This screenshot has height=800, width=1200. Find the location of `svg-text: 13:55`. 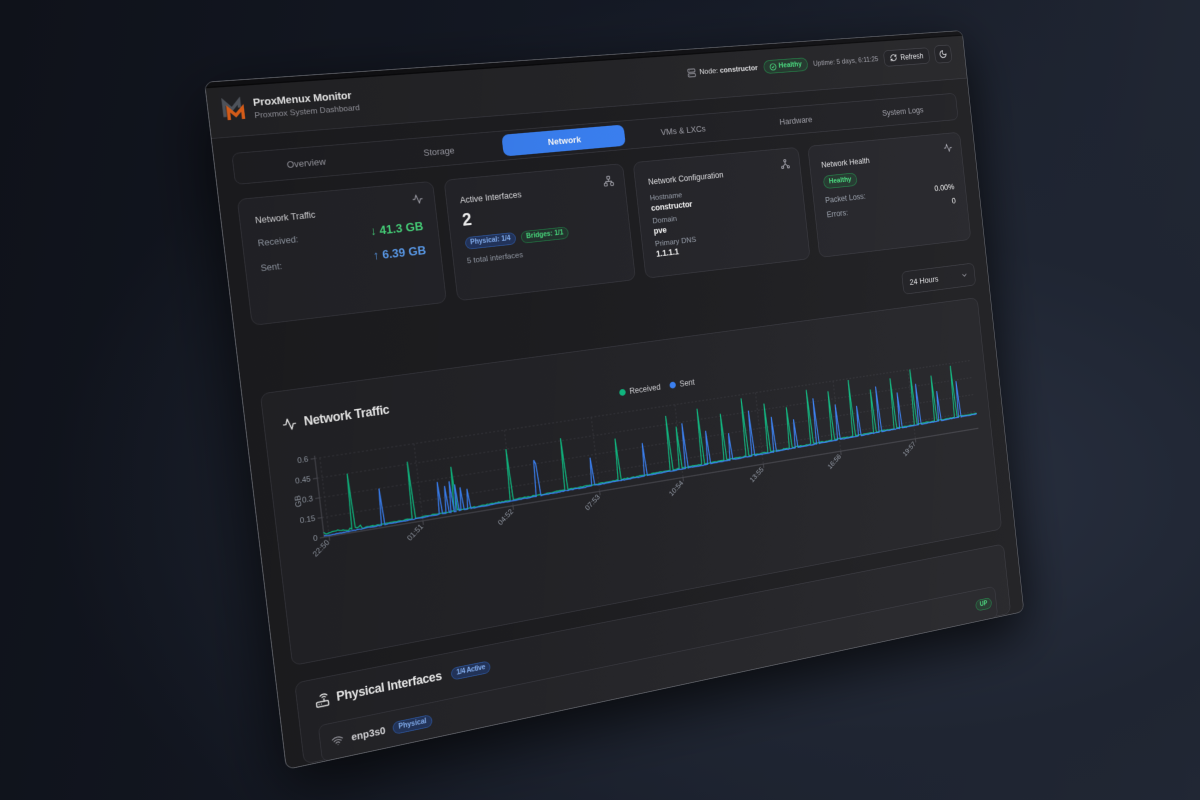

svg-text: 13:55 is located at coordinates (756, 474).